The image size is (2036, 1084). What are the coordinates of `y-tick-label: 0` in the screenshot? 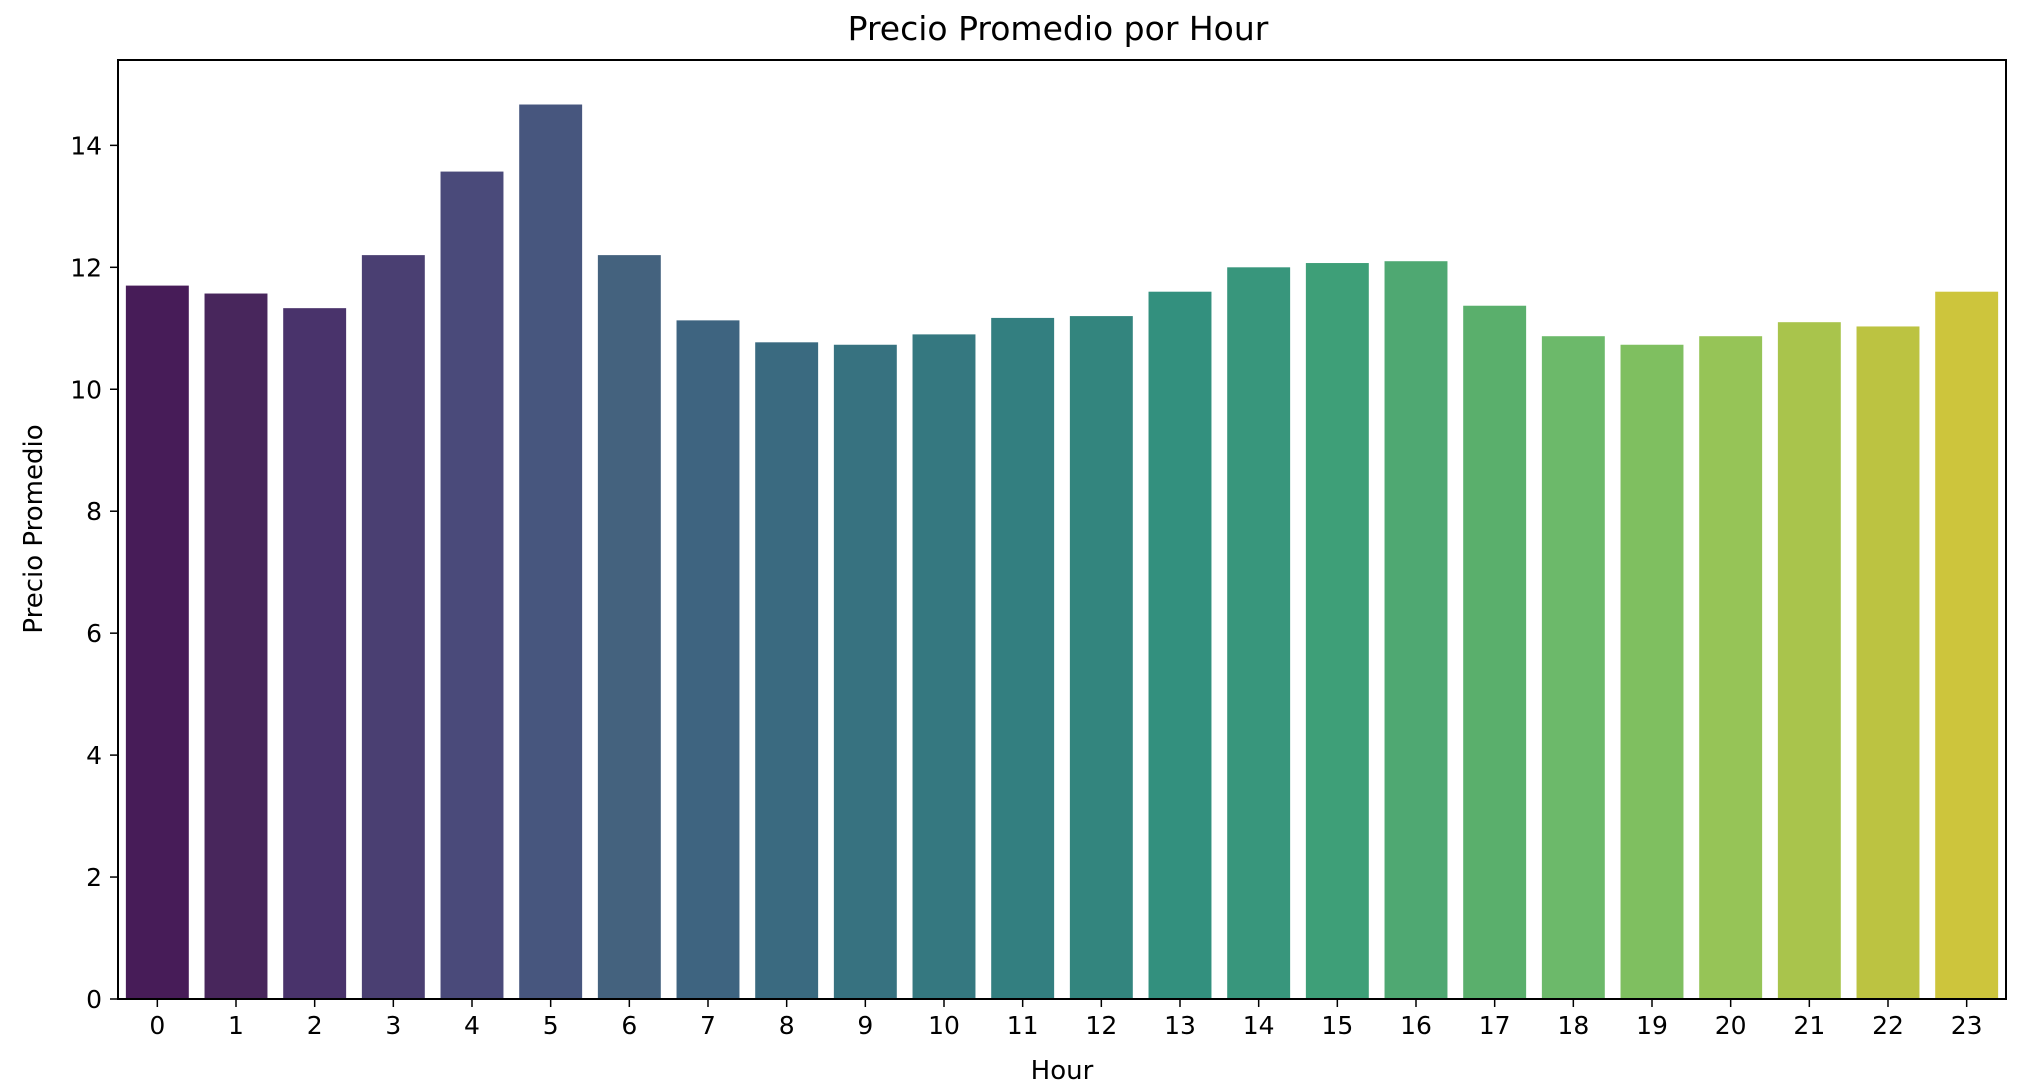 It's located at (94, 999).